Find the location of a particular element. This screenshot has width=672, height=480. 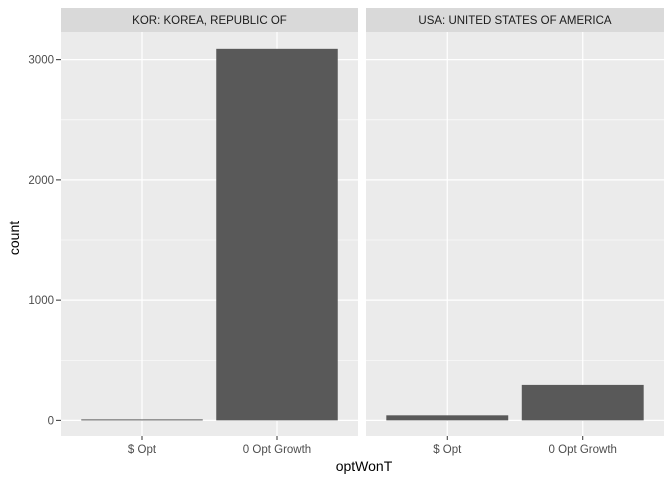

facet-strip-label: KOR: KOREA, REPUBLIC OF is located at coordinates (209, 21).